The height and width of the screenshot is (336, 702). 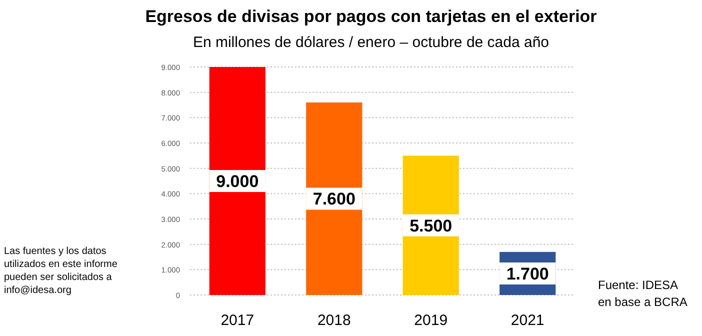 I want to click on x-tick-label: 2021, so click(x=527, y=320).